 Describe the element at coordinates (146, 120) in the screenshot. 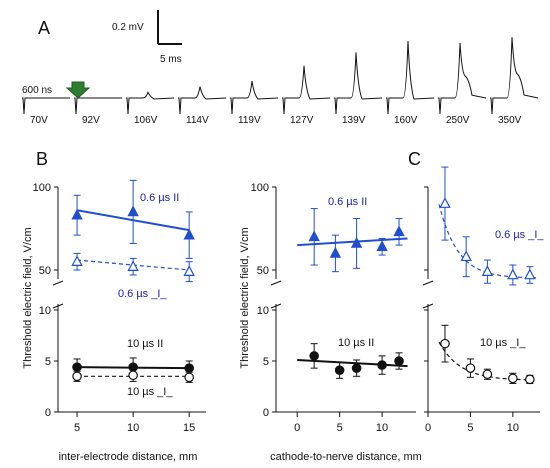

I see `voltage-label: 106V` at that location.